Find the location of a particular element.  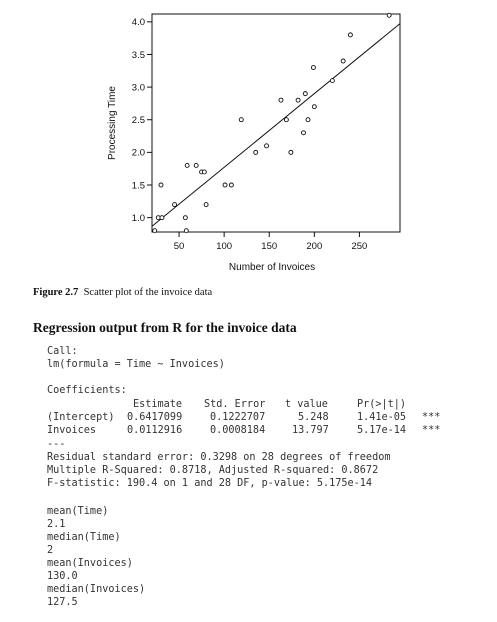

row-t-value: 13.797 is located at coordinates (310, 430).